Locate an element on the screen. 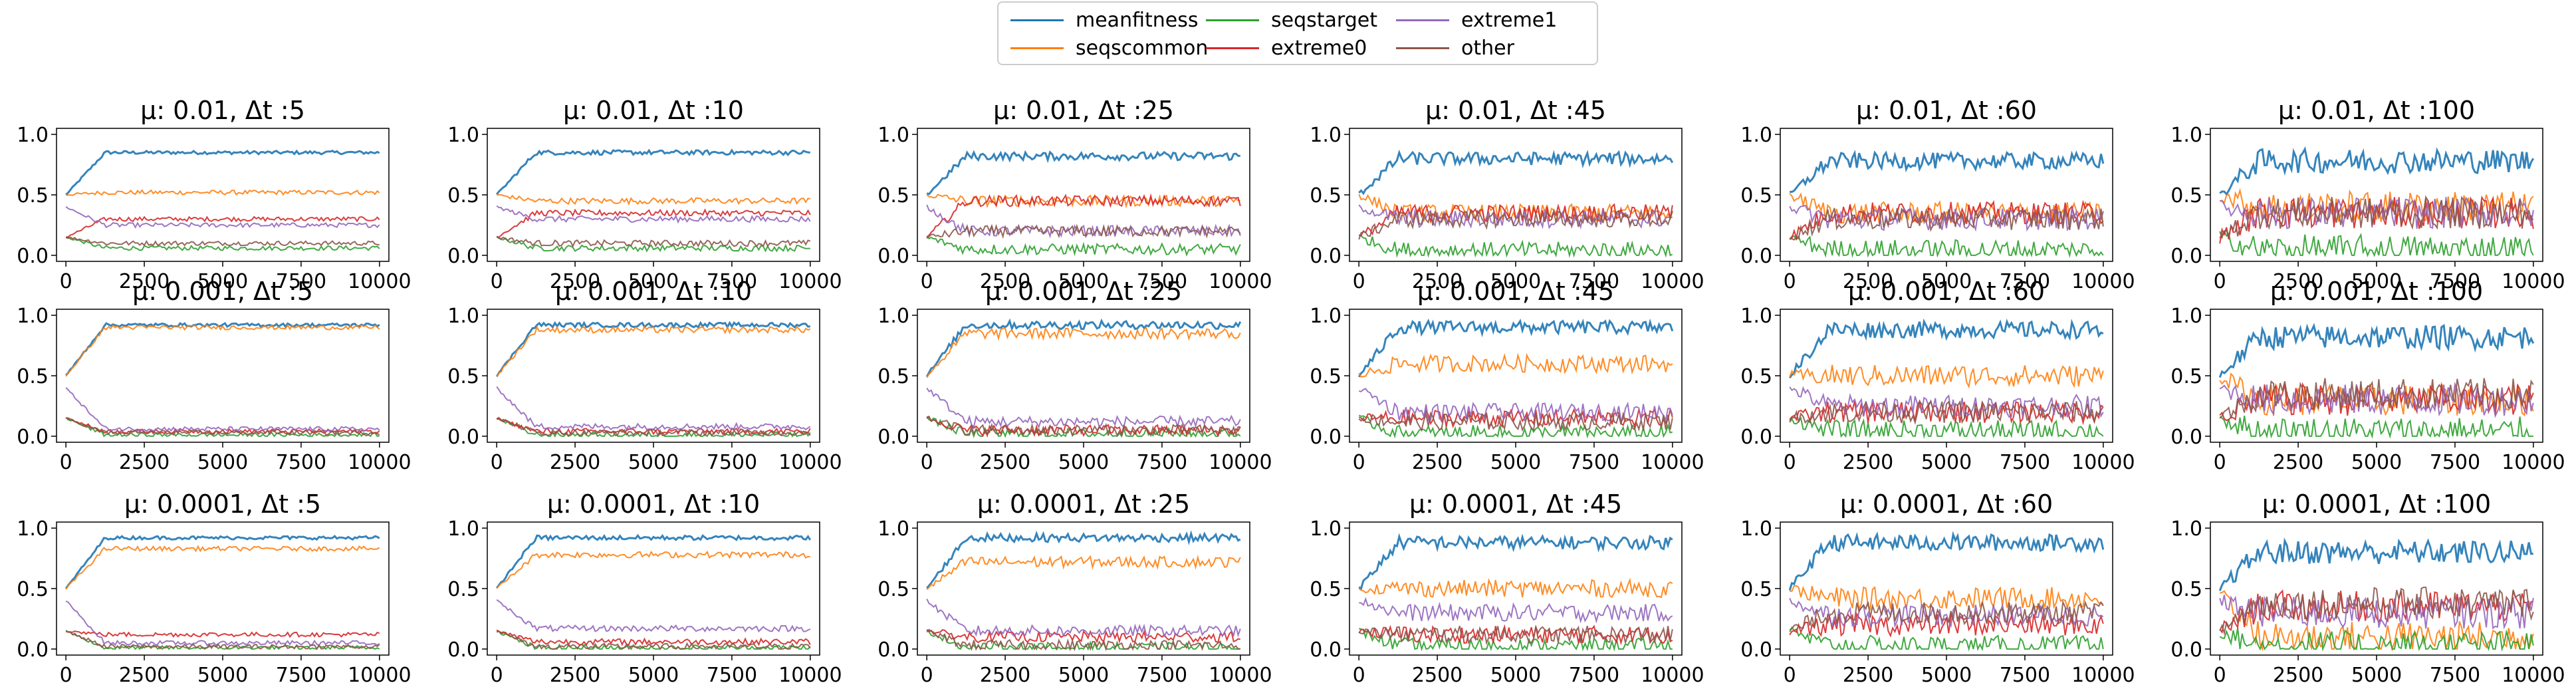 The width and height of the screenshot is (2576, 685). subplot-title: μ: 0.01, Δt :25 is located at coordinates (1083, 110).